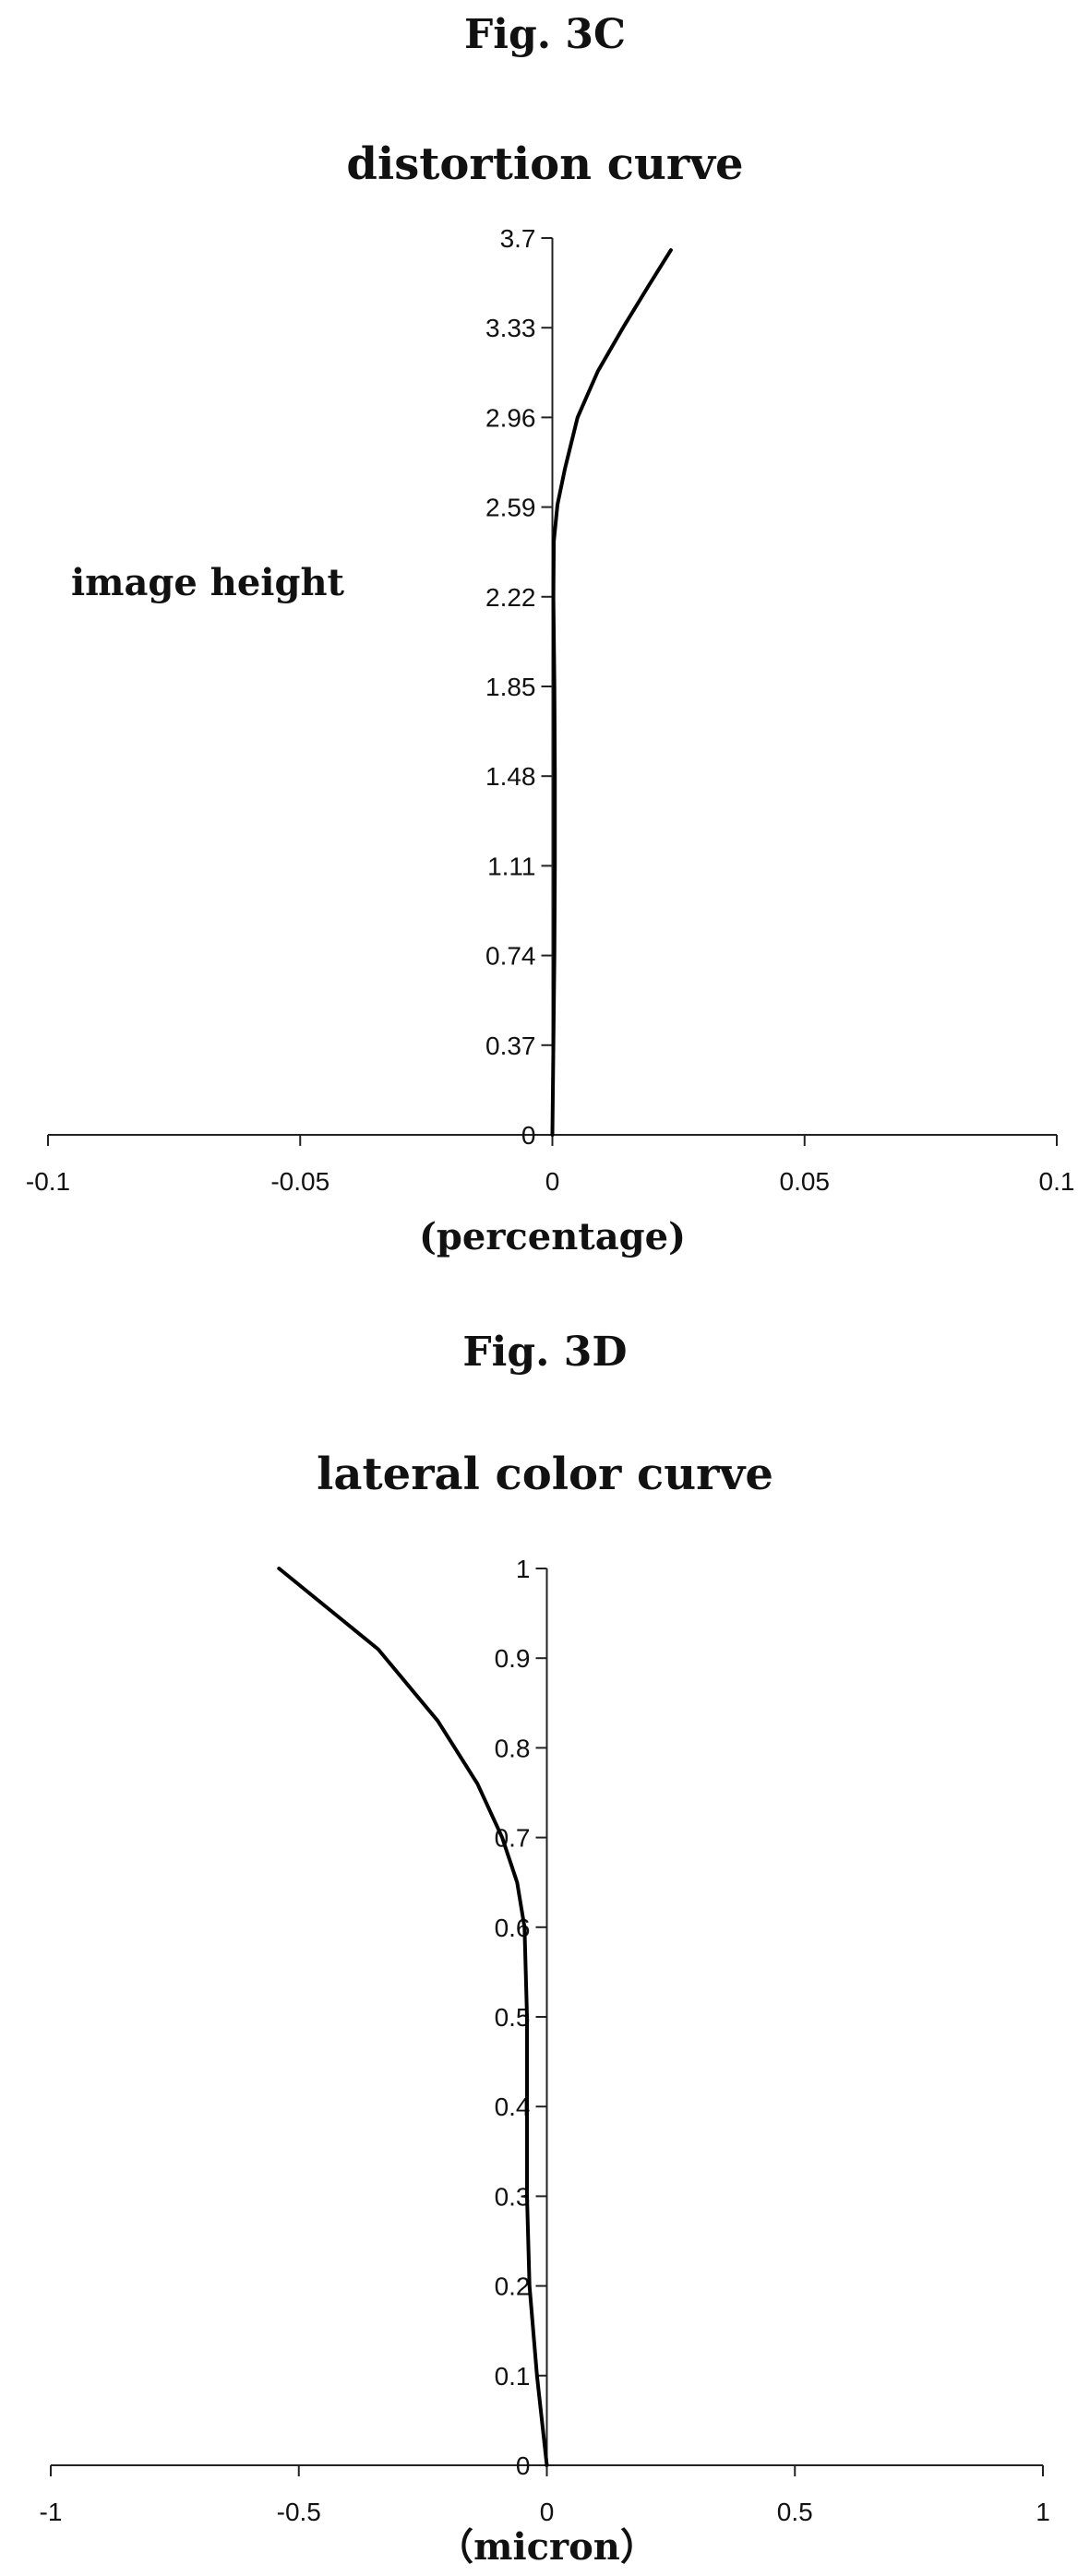 This screenshot has width=1090, height=2576. I want to click on y-tick-label-3d: 0.2, so click(513, 2287).